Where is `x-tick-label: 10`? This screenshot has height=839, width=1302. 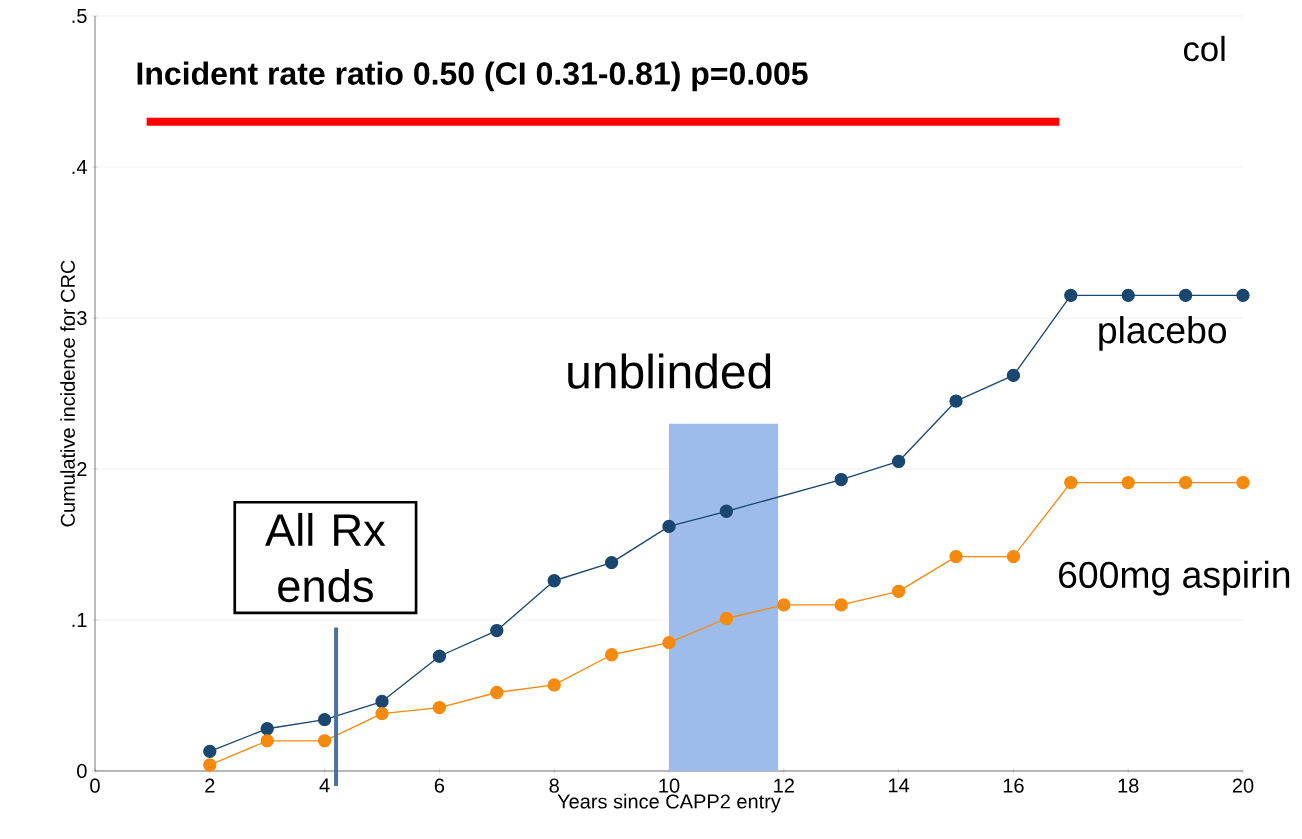
x-tick-label: 10 is located at coordinates (669, 785).